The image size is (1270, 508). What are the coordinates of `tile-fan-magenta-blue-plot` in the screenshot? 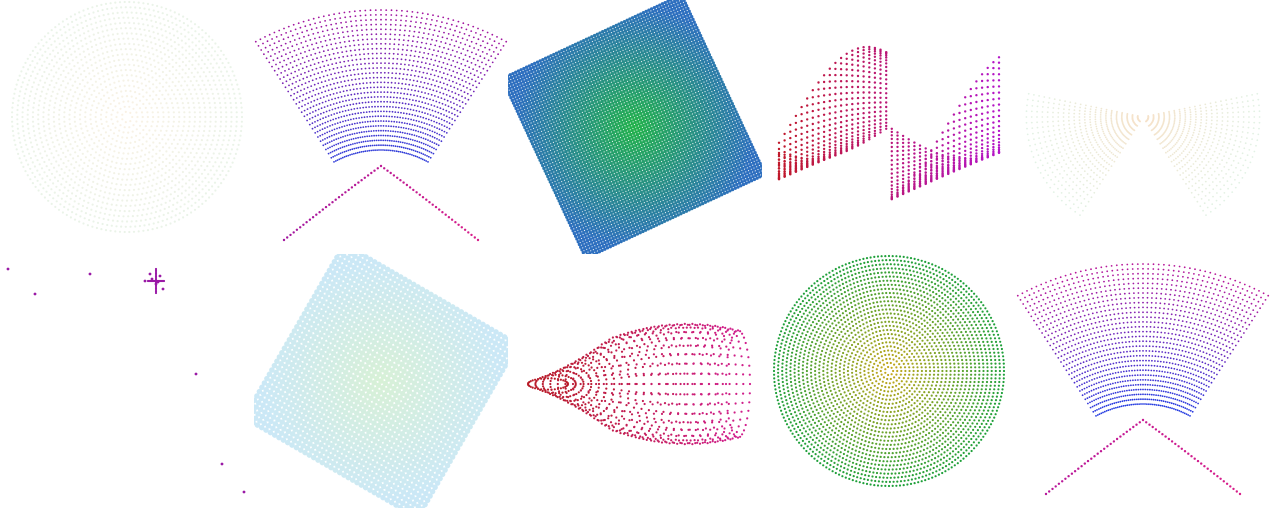 It's located at (1143, 379).